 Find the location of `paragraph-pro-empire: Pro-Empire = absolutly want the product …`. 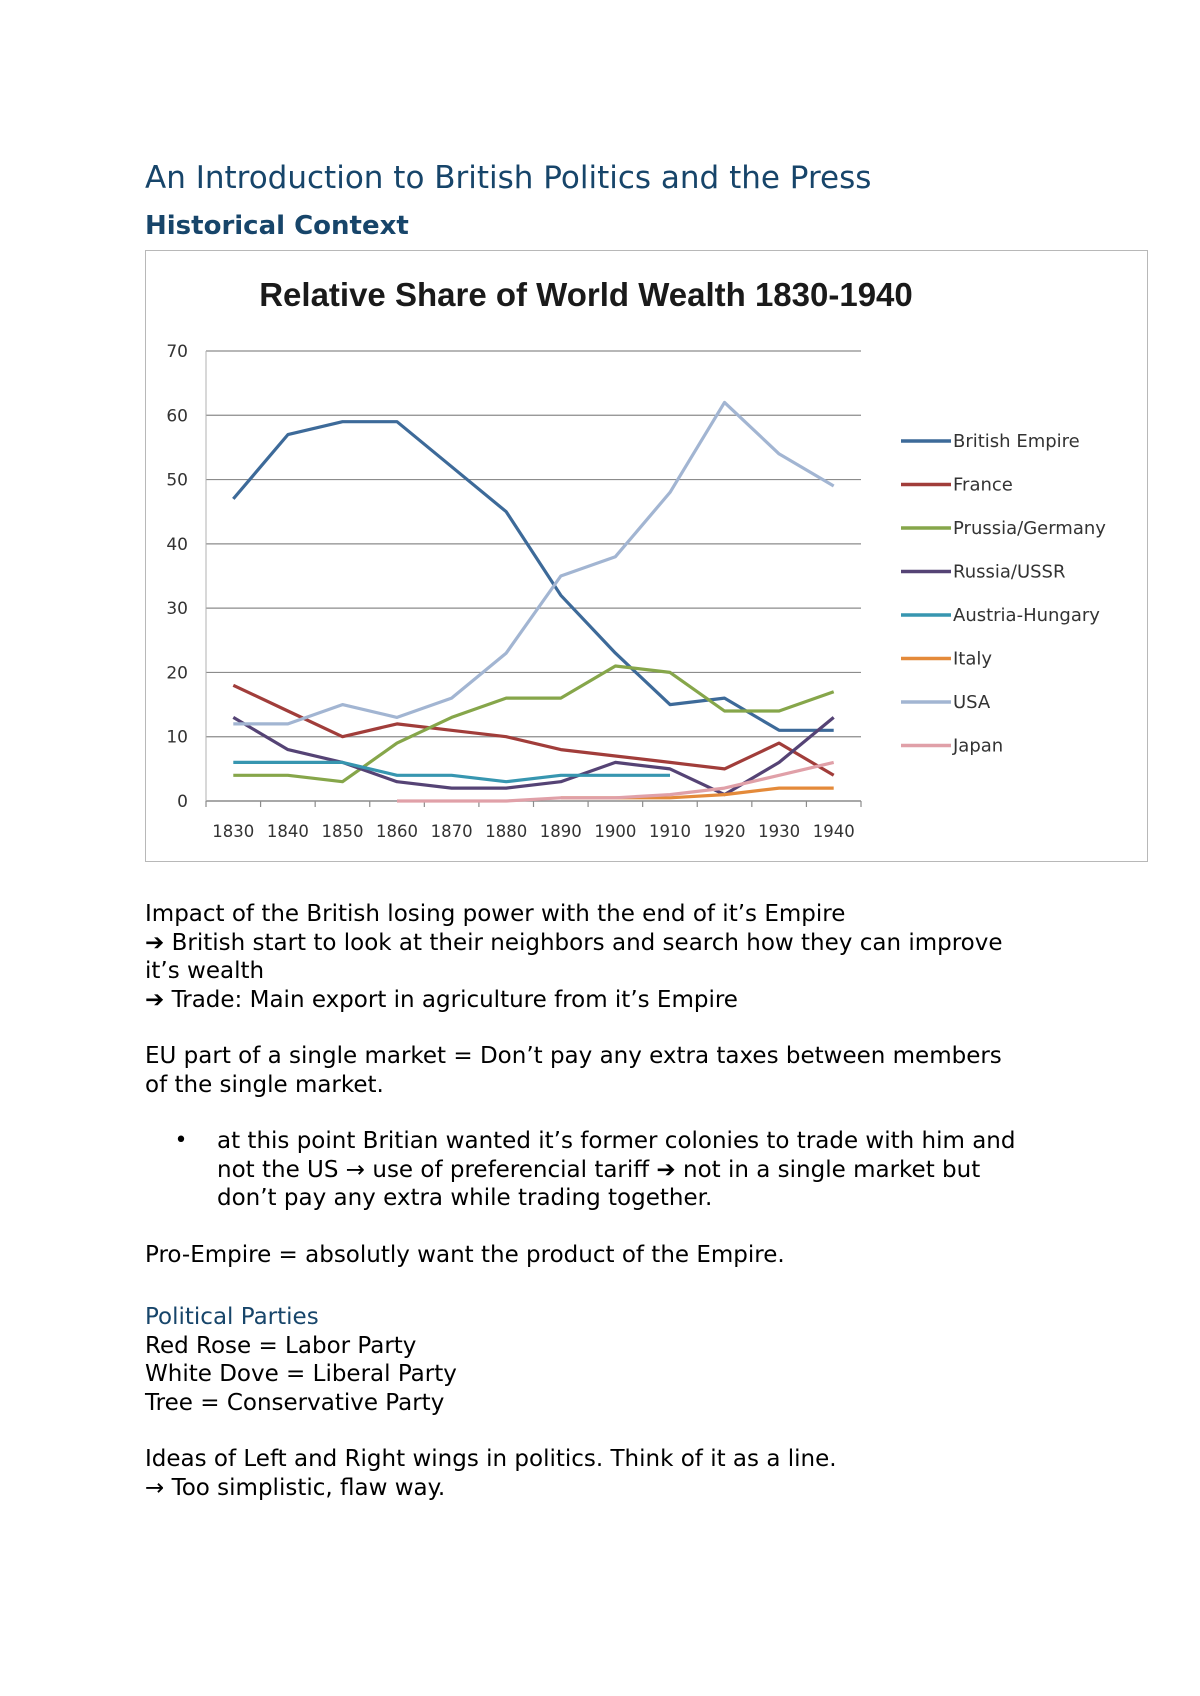

paragraph-pro-empire: Pro-Empire = absolutly want the product … is located at coordinates (465, 1254).